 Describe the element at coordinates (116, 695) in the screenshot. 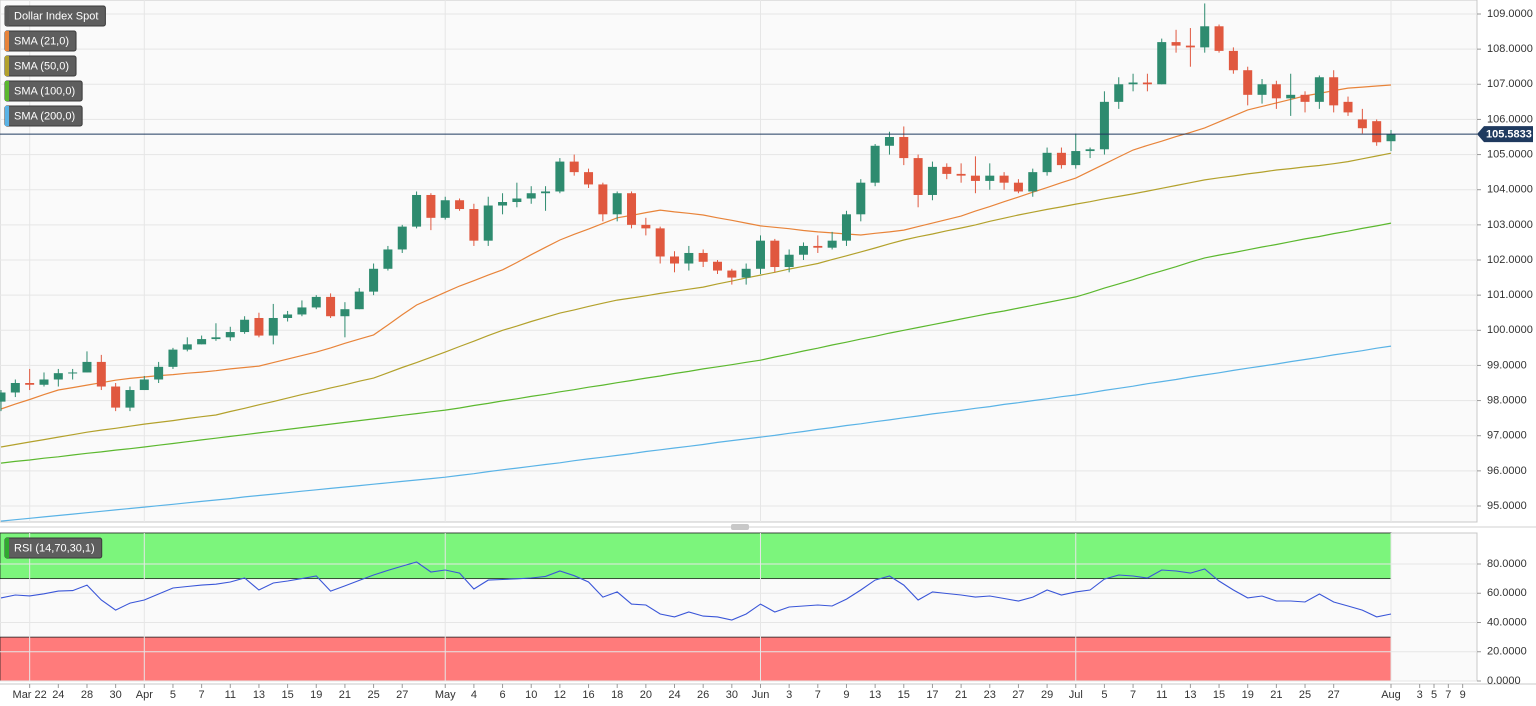

I see `x-tick-label: 30` at that location.